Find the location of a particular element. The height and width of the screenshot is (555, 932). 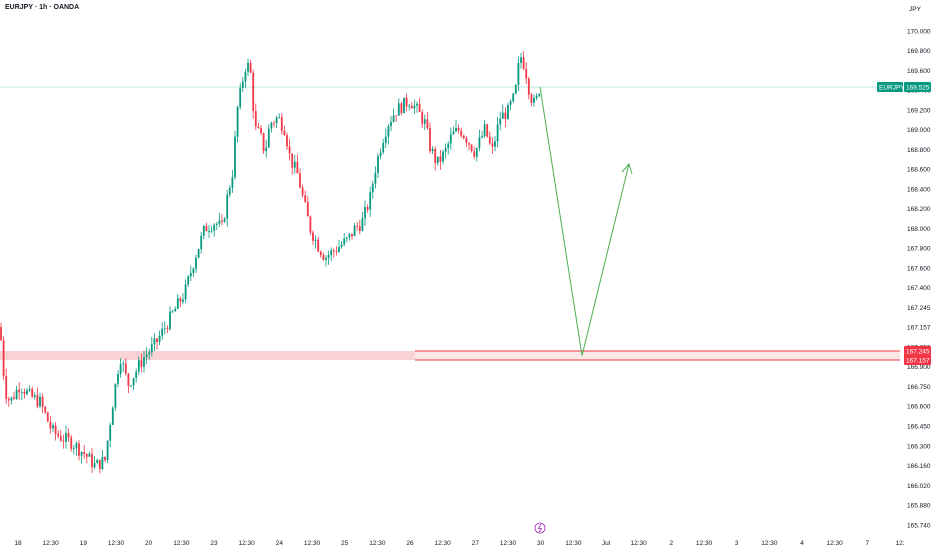

lightning-icon is located at coordinates (540, 528).